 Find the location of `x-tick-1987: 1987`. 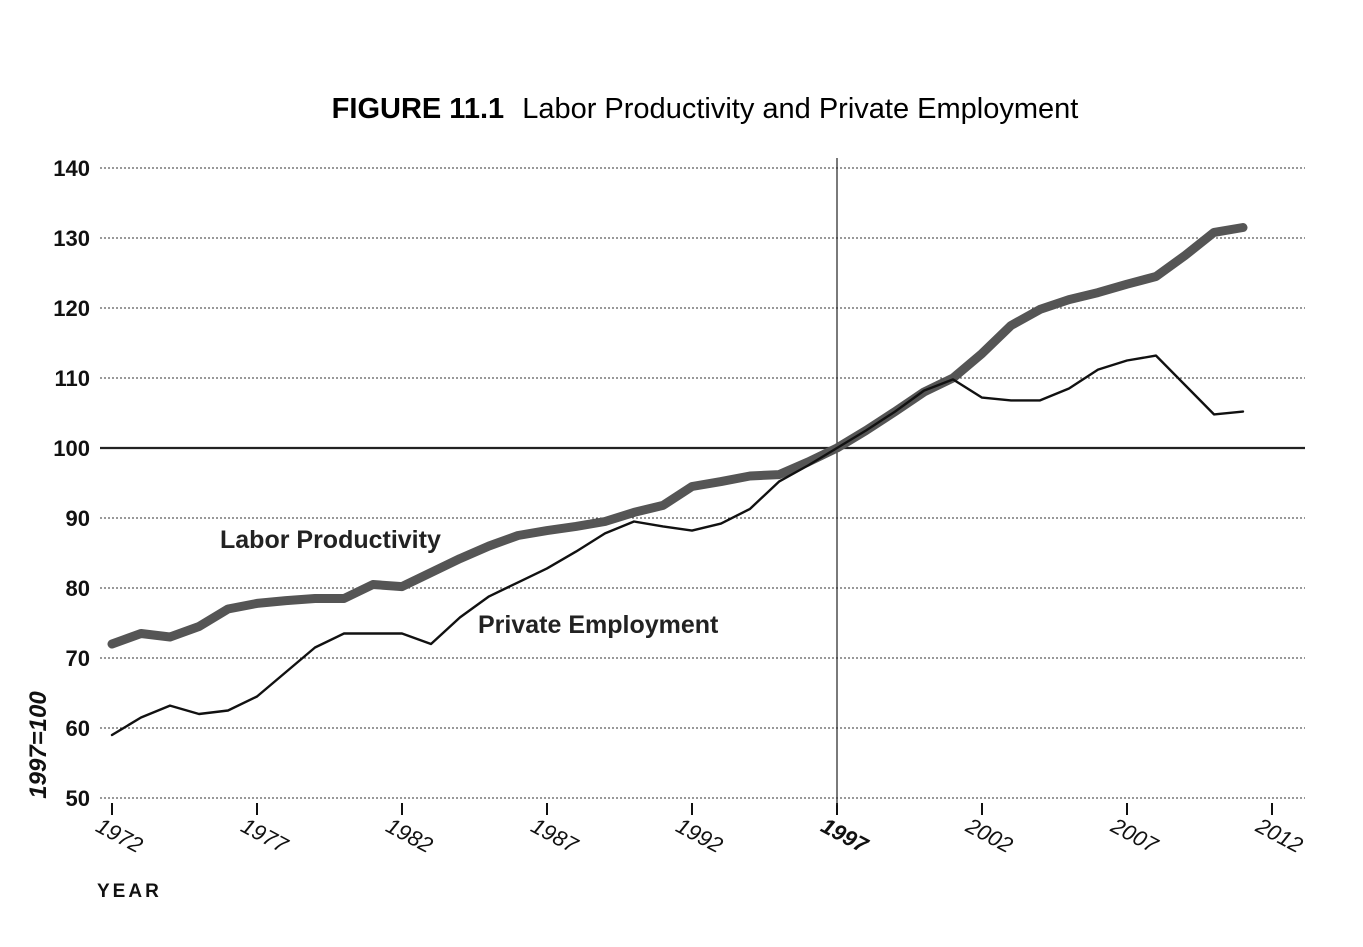

x-tick-1987: 1987 is located at coordinates (555, 835).